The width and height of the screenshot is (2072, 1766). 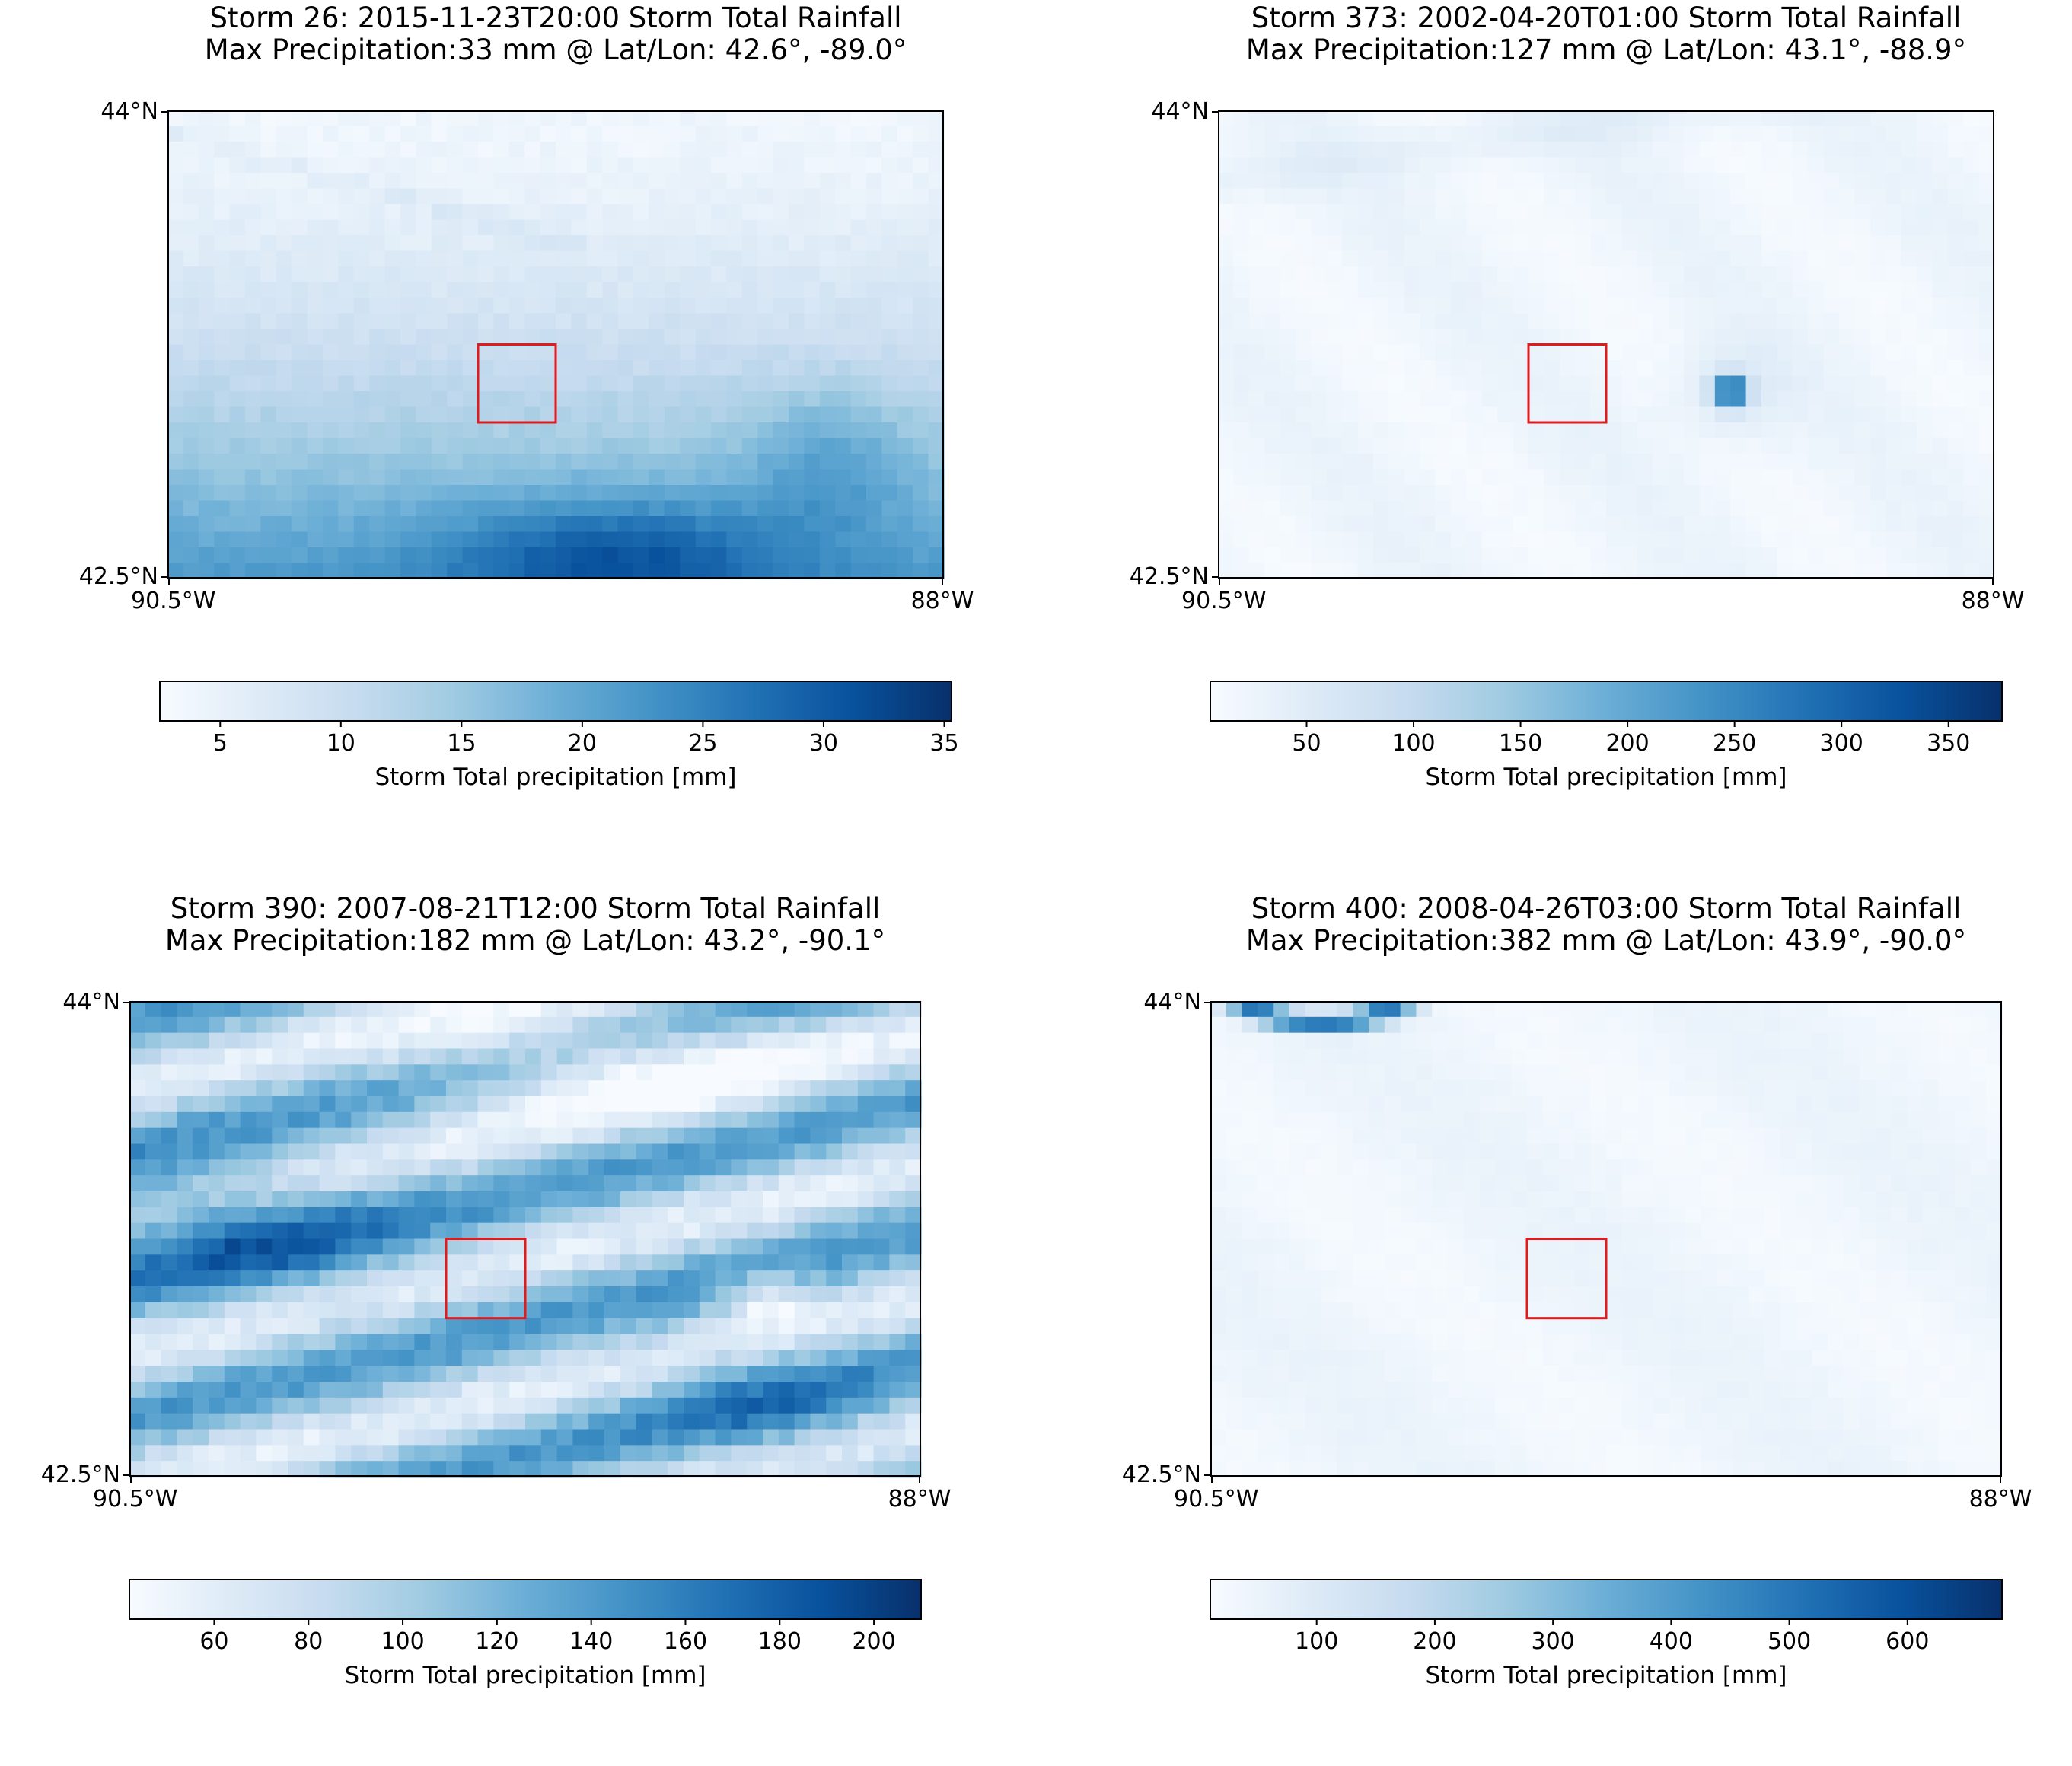 I want to click on colorbar-tick-label: 150, so click(x=1521, y=744).